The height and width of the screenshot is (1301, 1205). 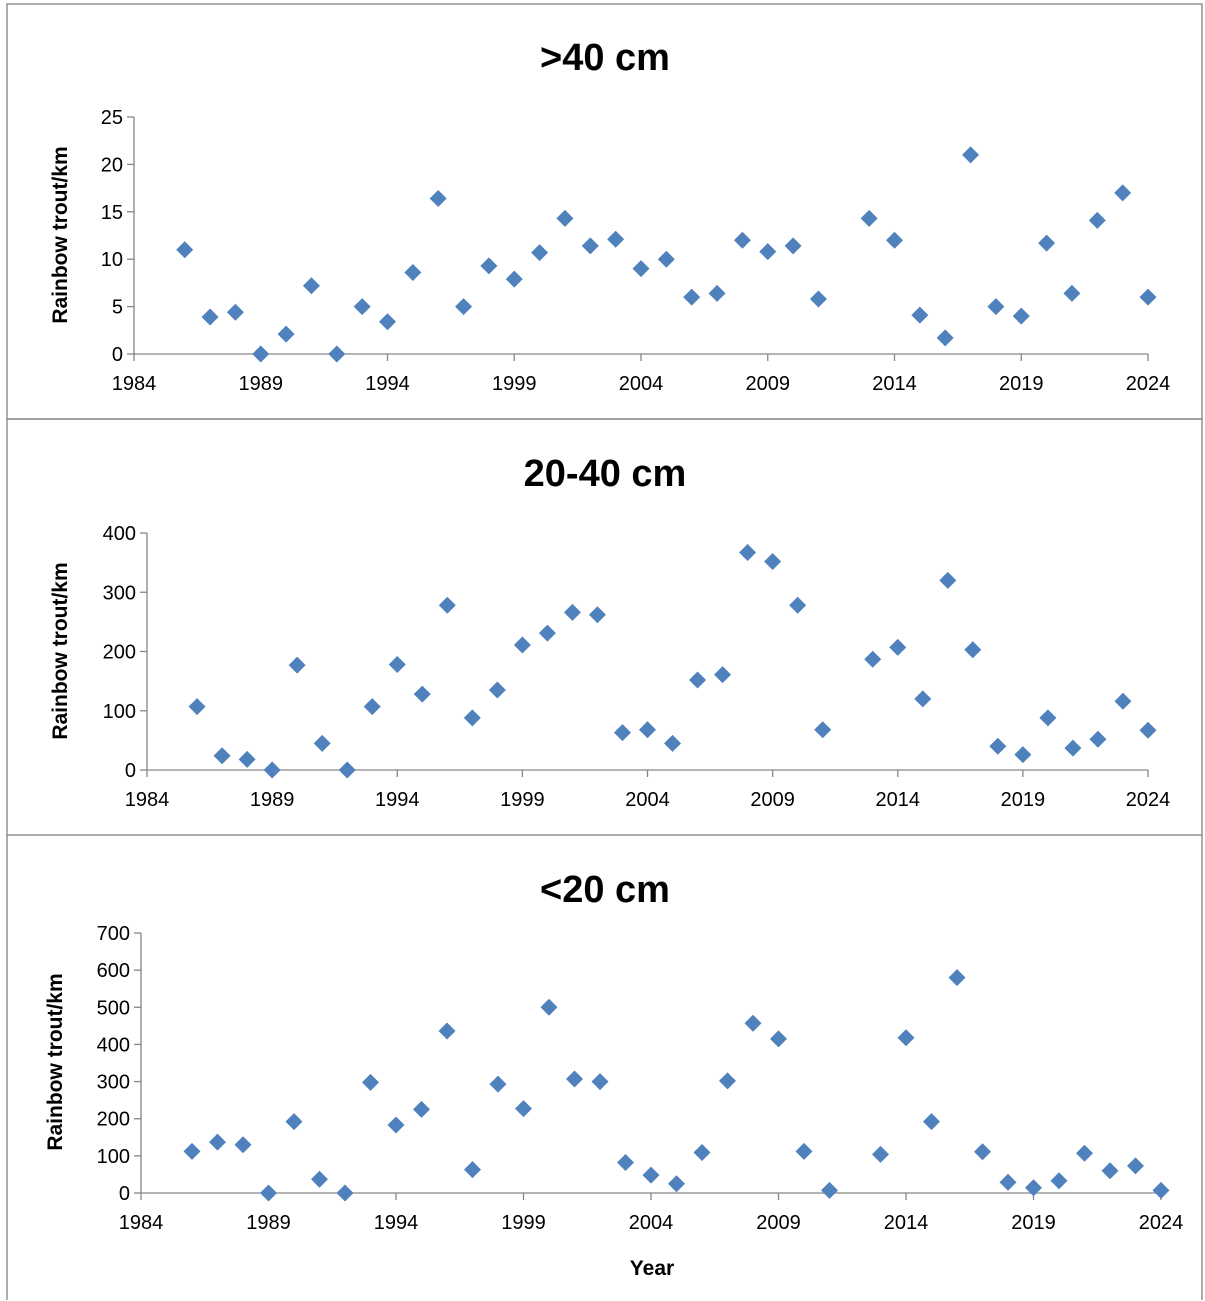 I want to click on x-tick-label: 2009, so click(x=772, y=800).